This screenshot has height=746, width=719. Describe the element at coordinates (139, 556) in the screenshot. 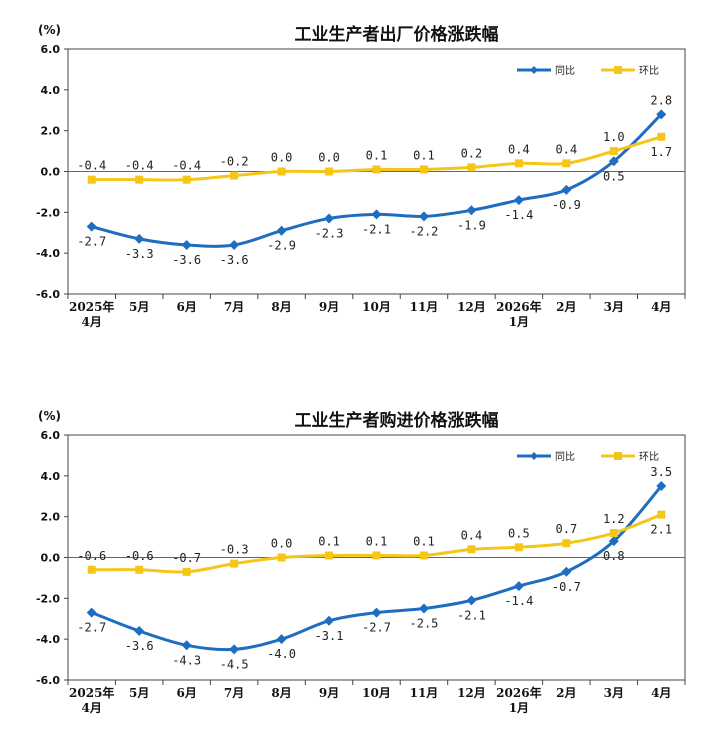

I see `data-label-mom: -0.6` at that location.